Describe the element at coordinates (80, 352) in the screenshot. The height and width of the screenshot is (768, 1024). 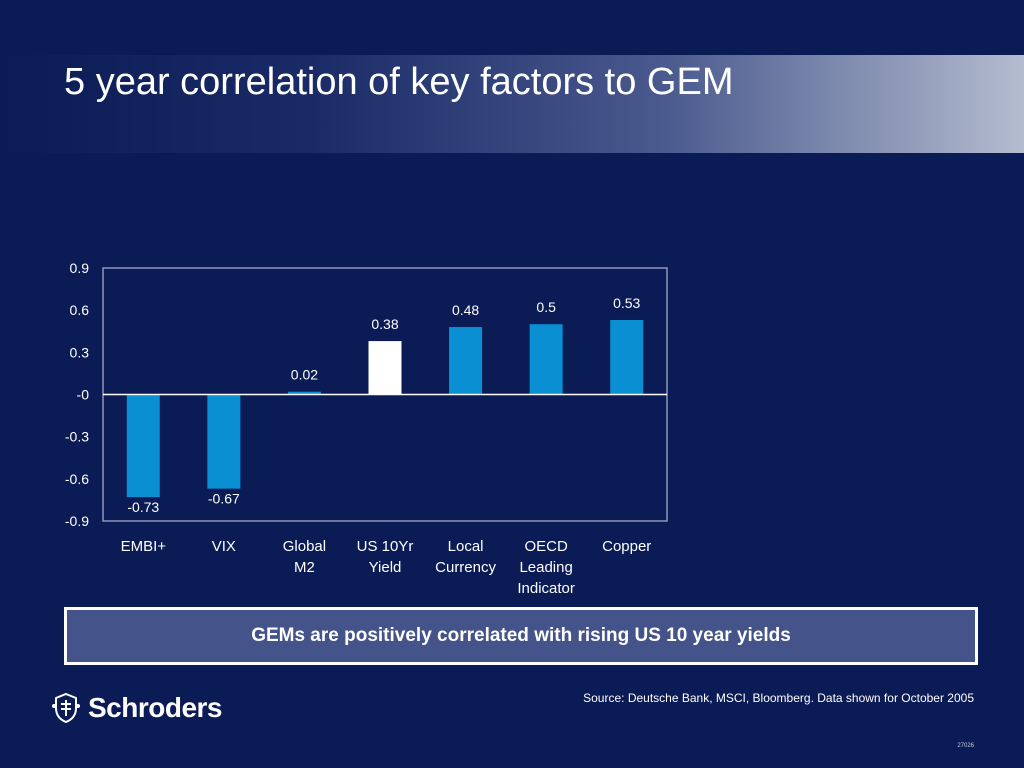
I see `y-tick-label: 0.3` at that location.